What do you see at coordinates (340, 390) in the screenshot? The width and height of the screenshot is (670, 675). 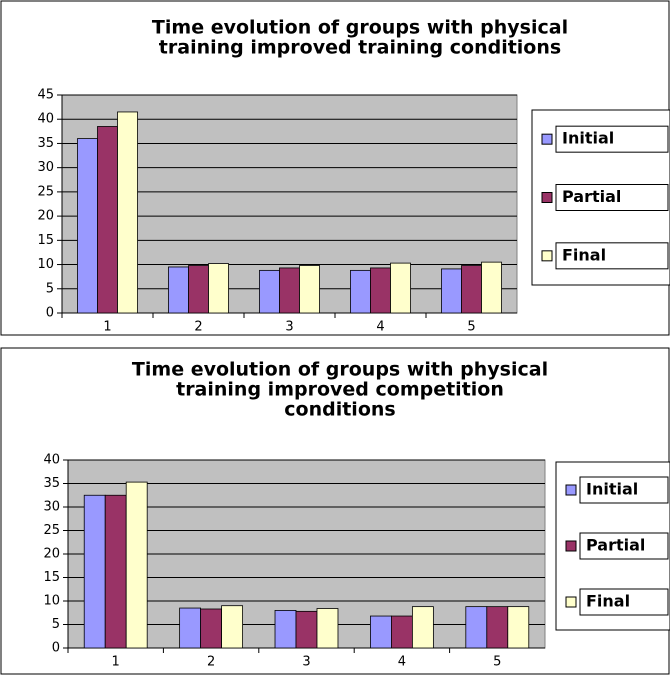 I see `chart-title: training improved competition` at bounding box center [340, 390].